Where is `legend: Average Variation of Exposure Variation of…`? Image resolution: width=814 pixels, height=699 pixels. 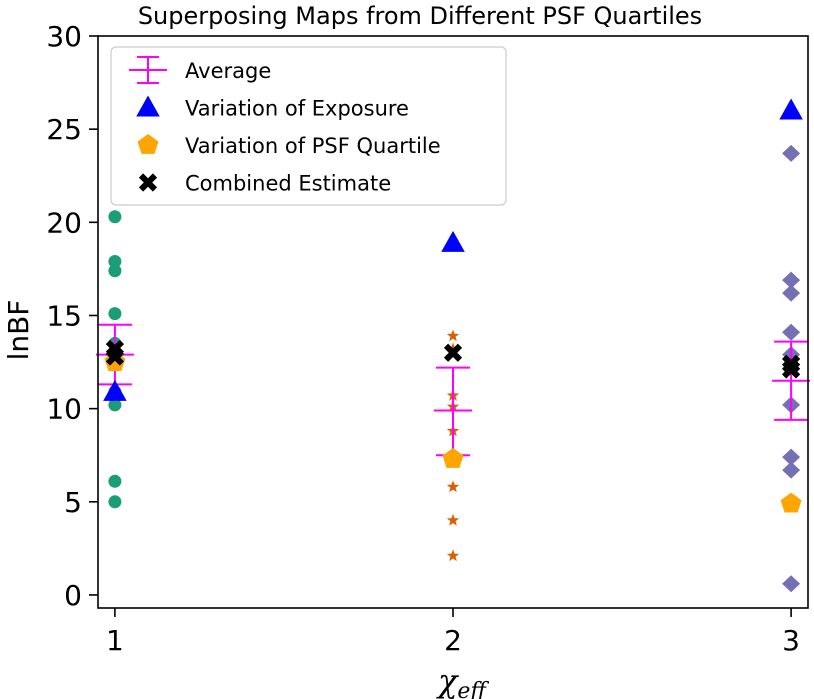 legend: Average Variation of Exposure Variation of… is located at coordinates (308, 126).